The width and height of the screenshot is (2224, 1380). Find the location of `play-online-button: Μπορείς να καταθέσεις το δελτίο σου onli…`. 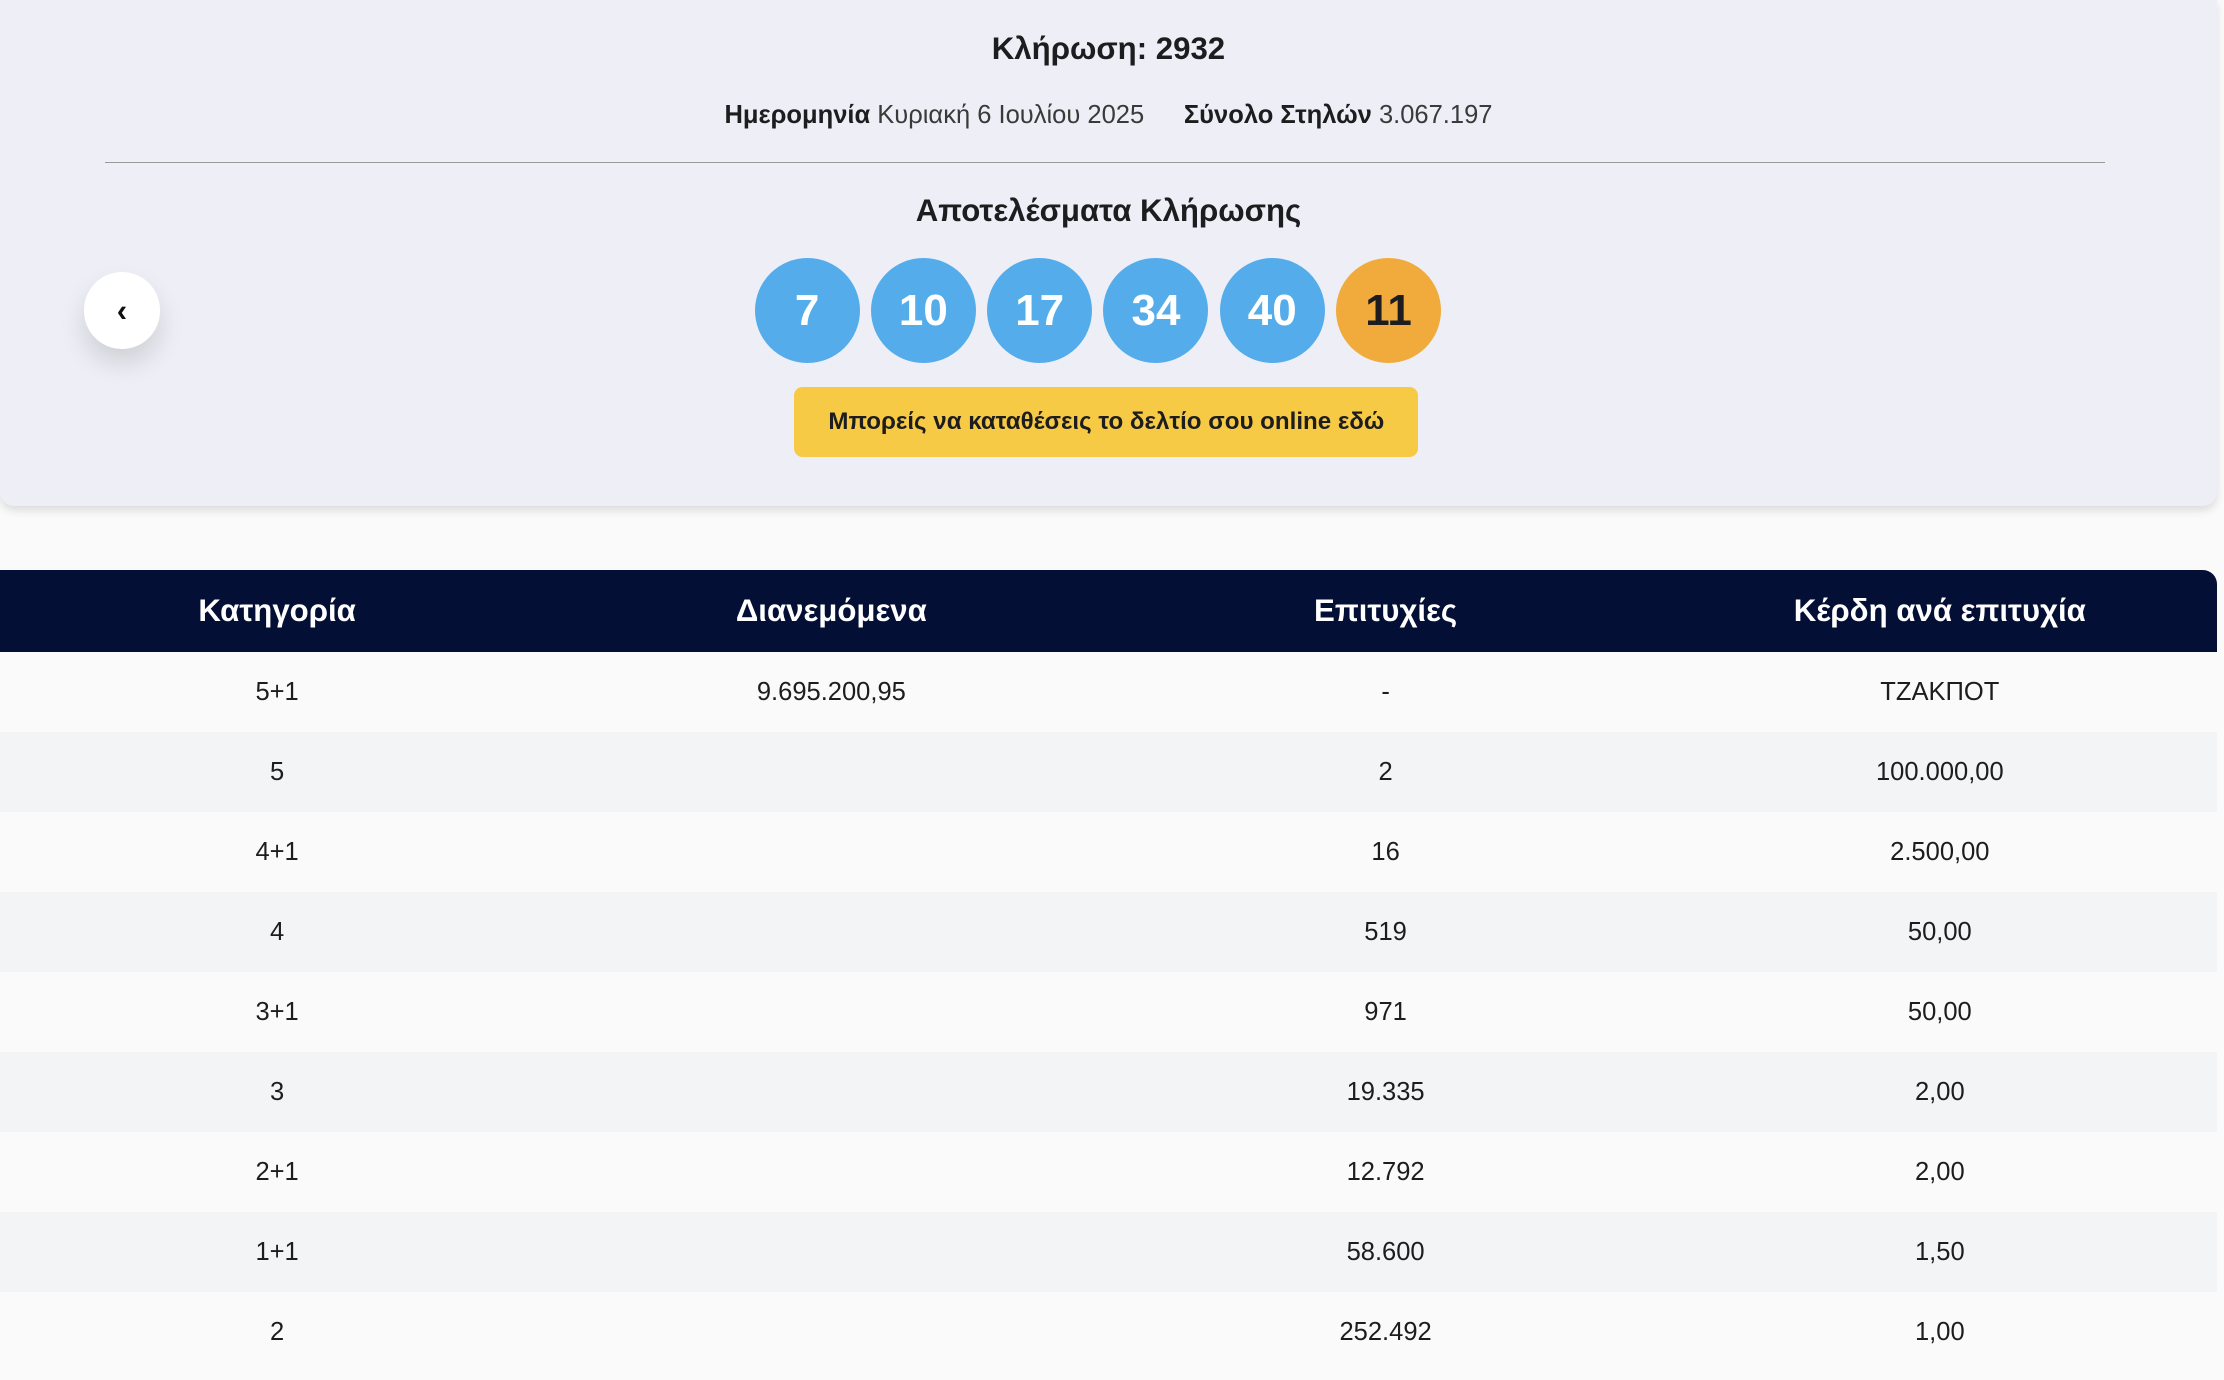

play-online-button: Μπορείς να καταθέσεις το δελτίο σου onli… is located at coordinates (1106, 422).